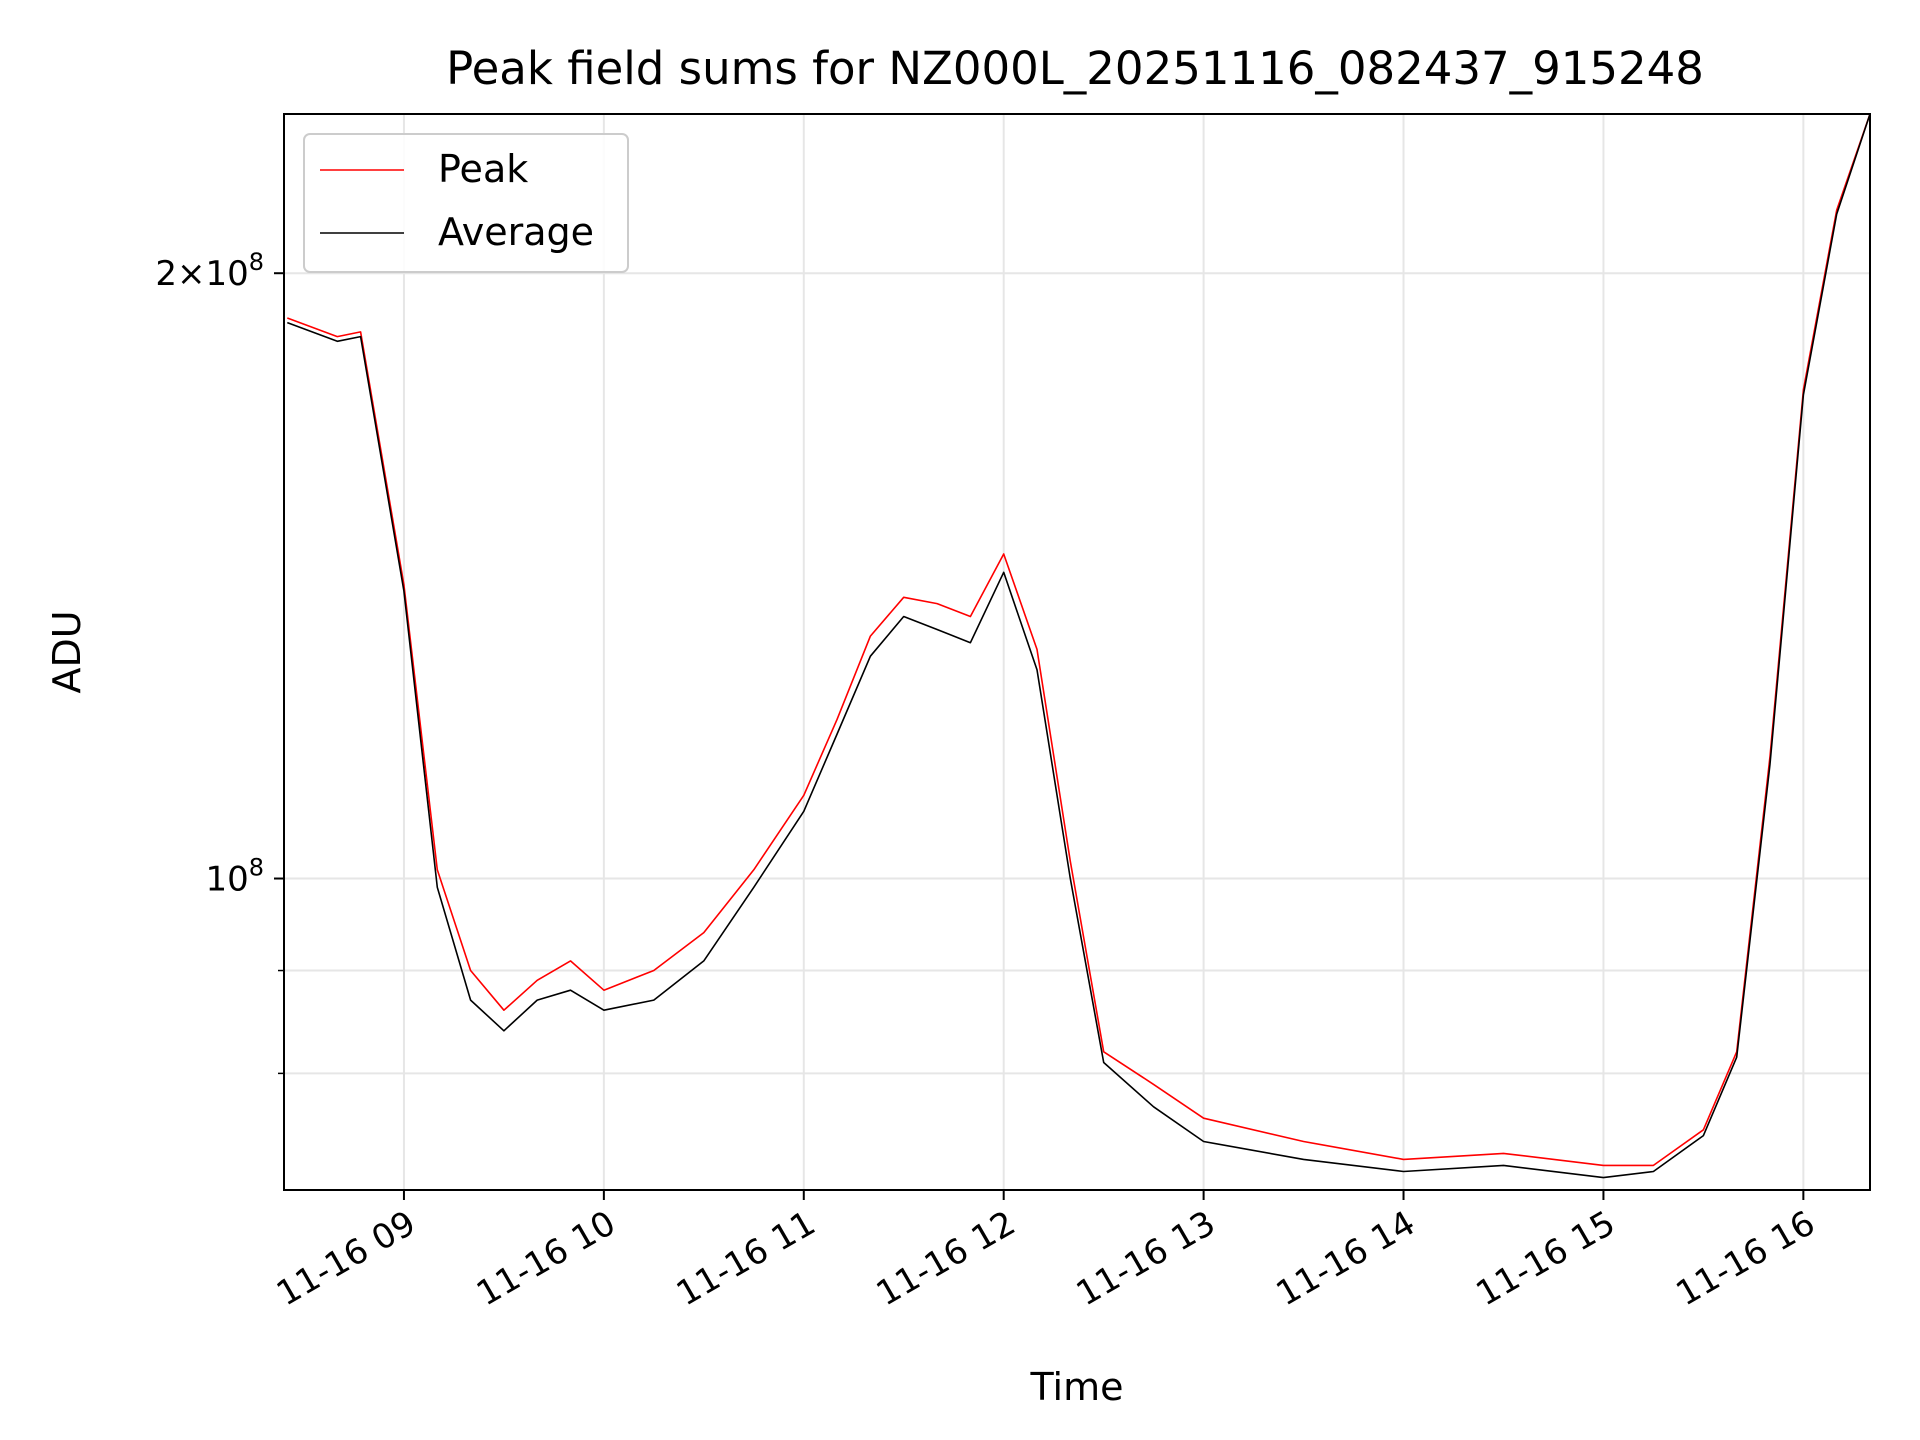 This screenshot has height=1440, width=1920. I want to click on y-tick-label: 2×108, so click(209, 271).